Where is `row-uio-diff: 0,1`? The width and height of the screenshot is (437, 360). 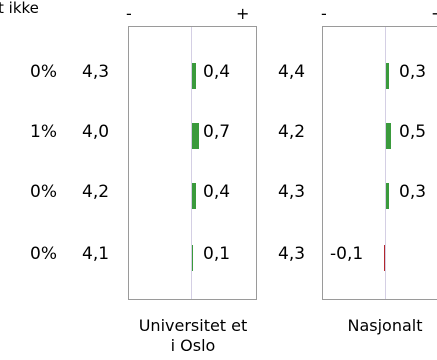 row-uio-diff: 0,1 is located at coordinates (217, 254).